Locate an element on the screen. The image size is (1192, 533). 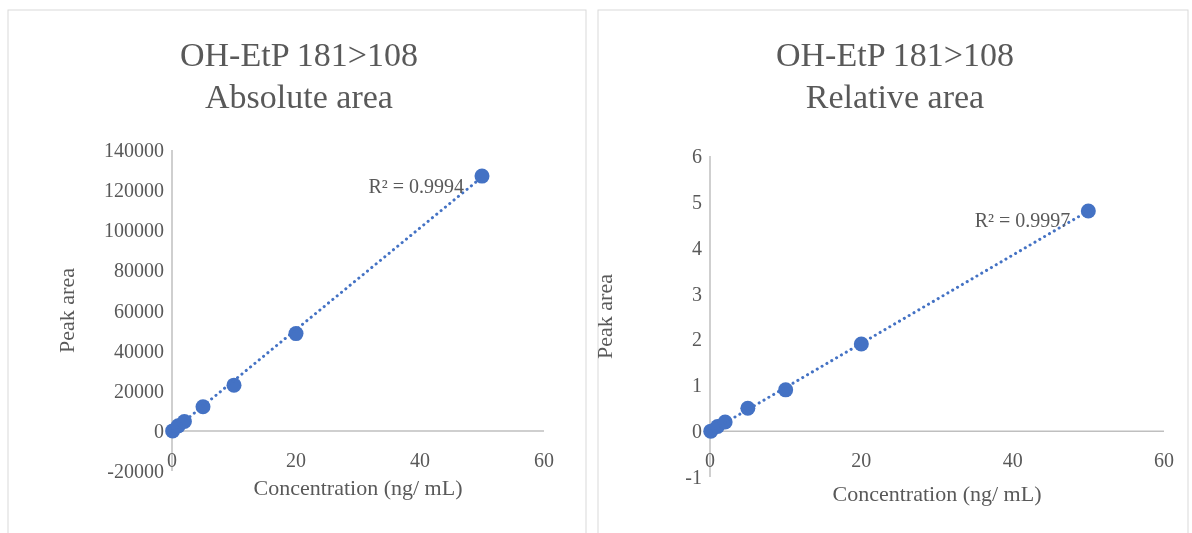
y-tick-label: 4 is located at coordinates (697, 247).